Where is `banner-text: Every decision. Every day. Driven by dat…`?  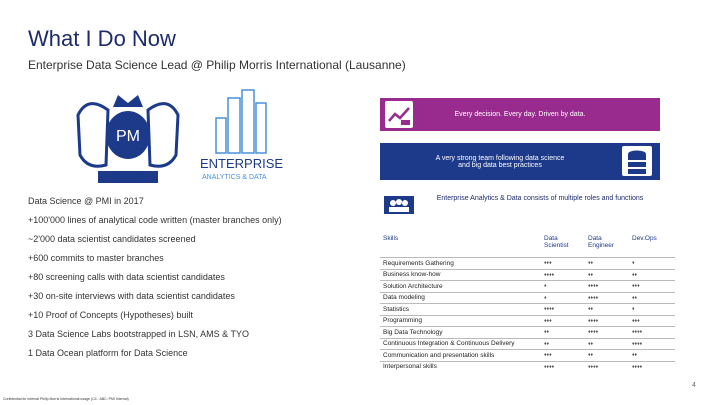
banner-text: Every decision. Every day. Driven by dat… is located at coordinates (520, 114).